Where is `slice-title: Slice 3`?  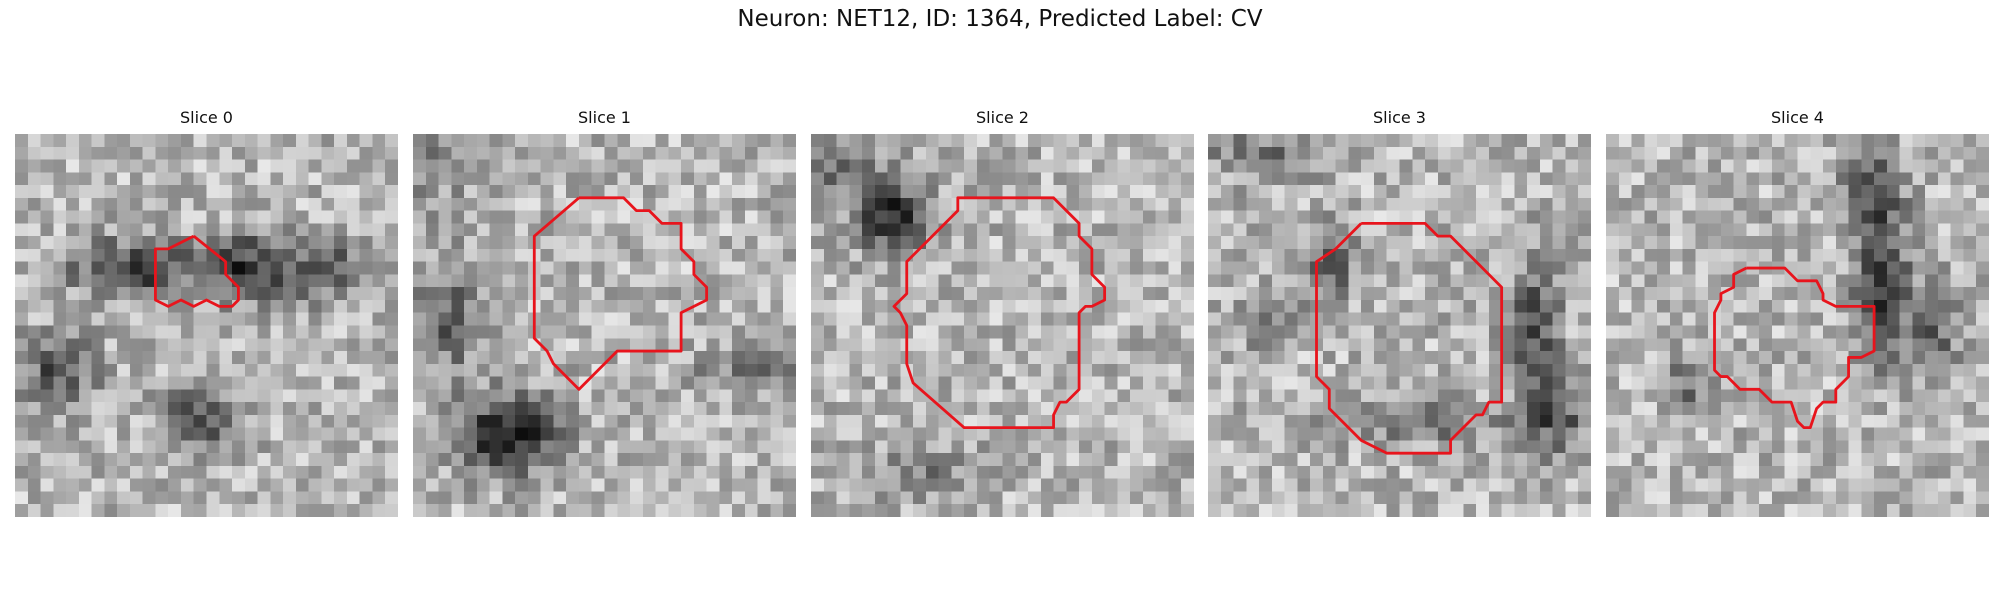
slice-title: Slice 3 is located at coordinates (1399, 117).